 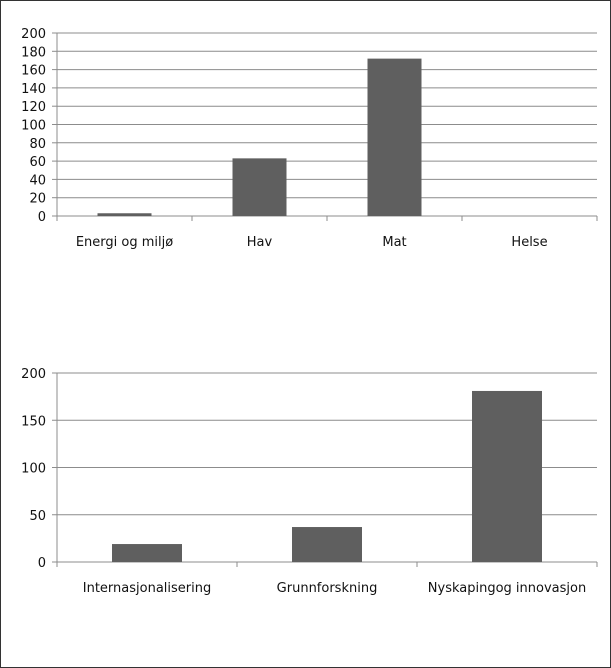 What do you see at coordinates (37, 516) in the screenshot?
I see `c2-ytick-label-50: 50` at bounding box center [37, 516].